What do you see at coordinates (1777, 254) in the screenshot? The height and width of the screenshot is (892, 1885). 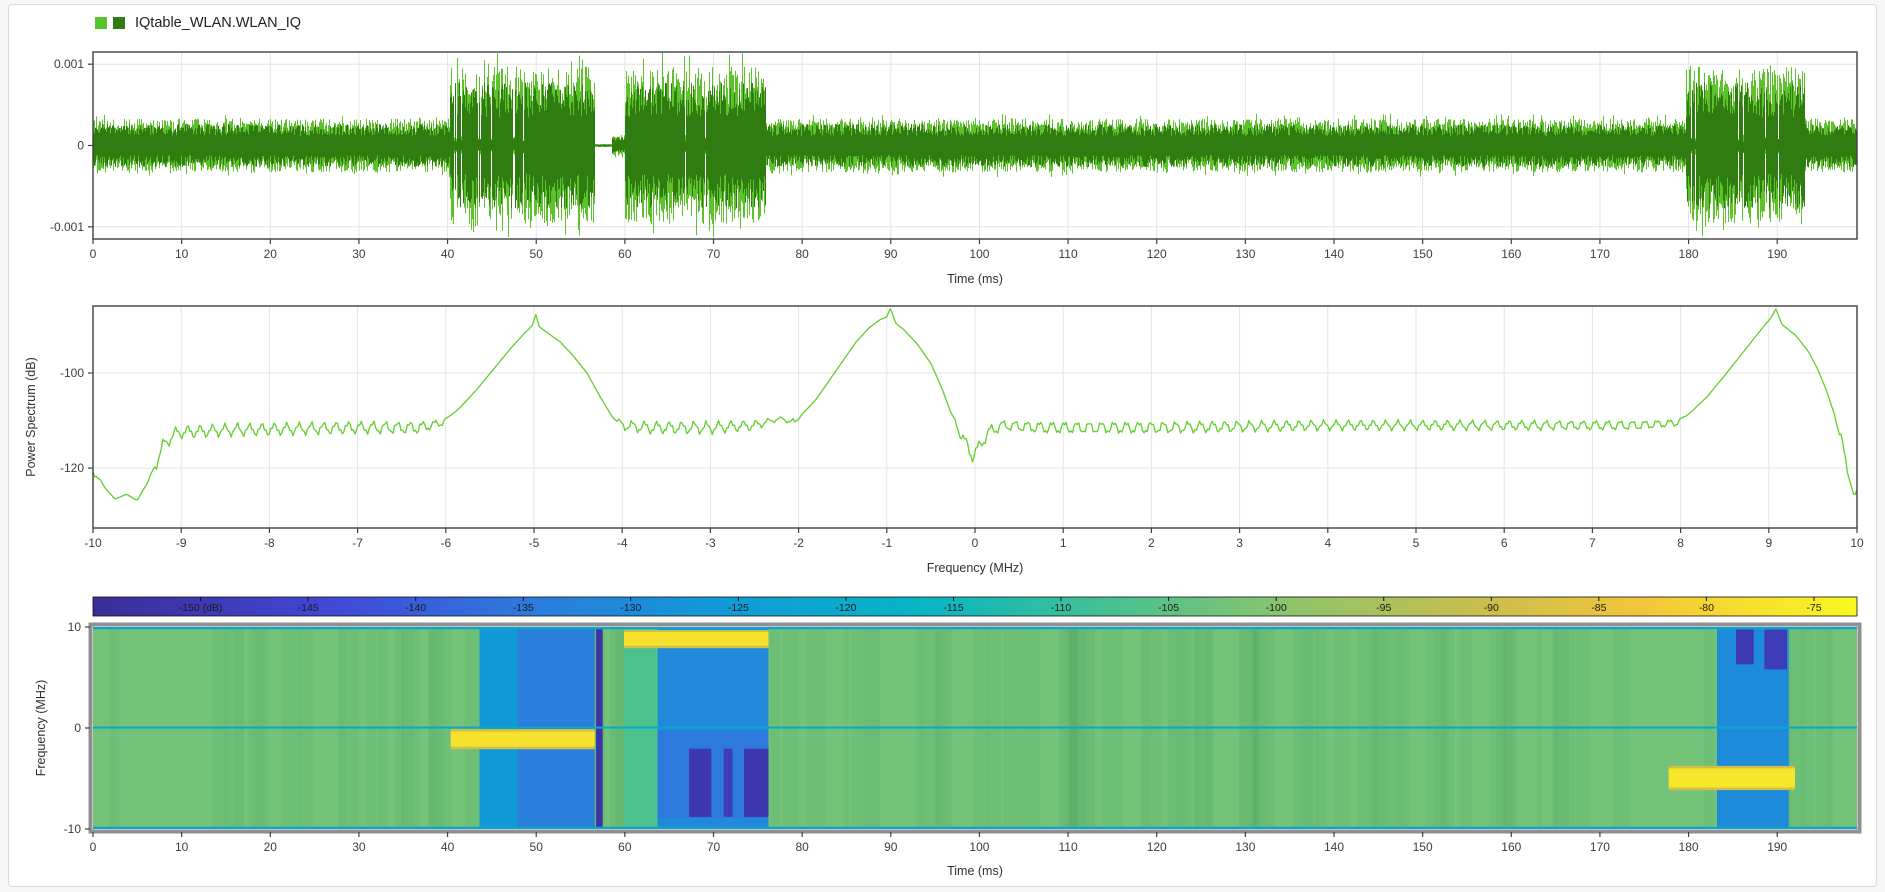 I see `waveform-x-tick-label: 190` at bounding box center [1777, 254].